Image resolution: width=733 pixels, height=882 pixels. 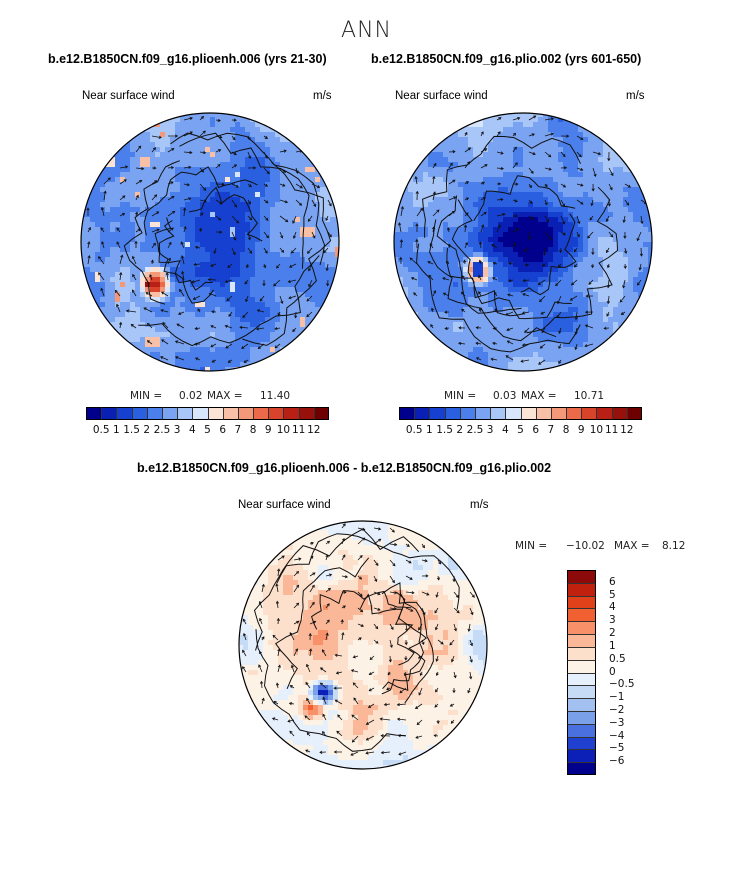 What do you see at coordinates (617, 722) in the screenshot?
I see `colorbar-tick-label: −3` at bounding box center [617, 722].